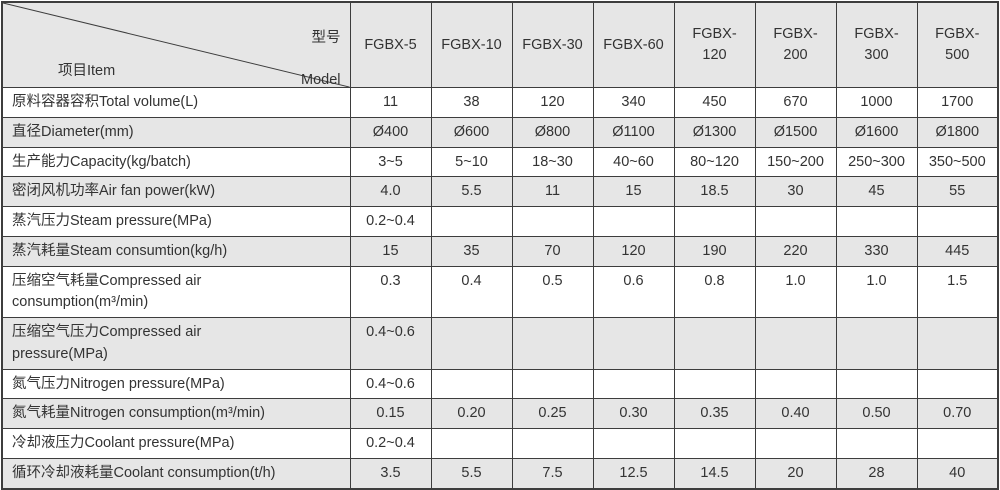  Describe the element at coordinates (176, 45) in the screenshot. I see `diagonal-divider-line` at that location.